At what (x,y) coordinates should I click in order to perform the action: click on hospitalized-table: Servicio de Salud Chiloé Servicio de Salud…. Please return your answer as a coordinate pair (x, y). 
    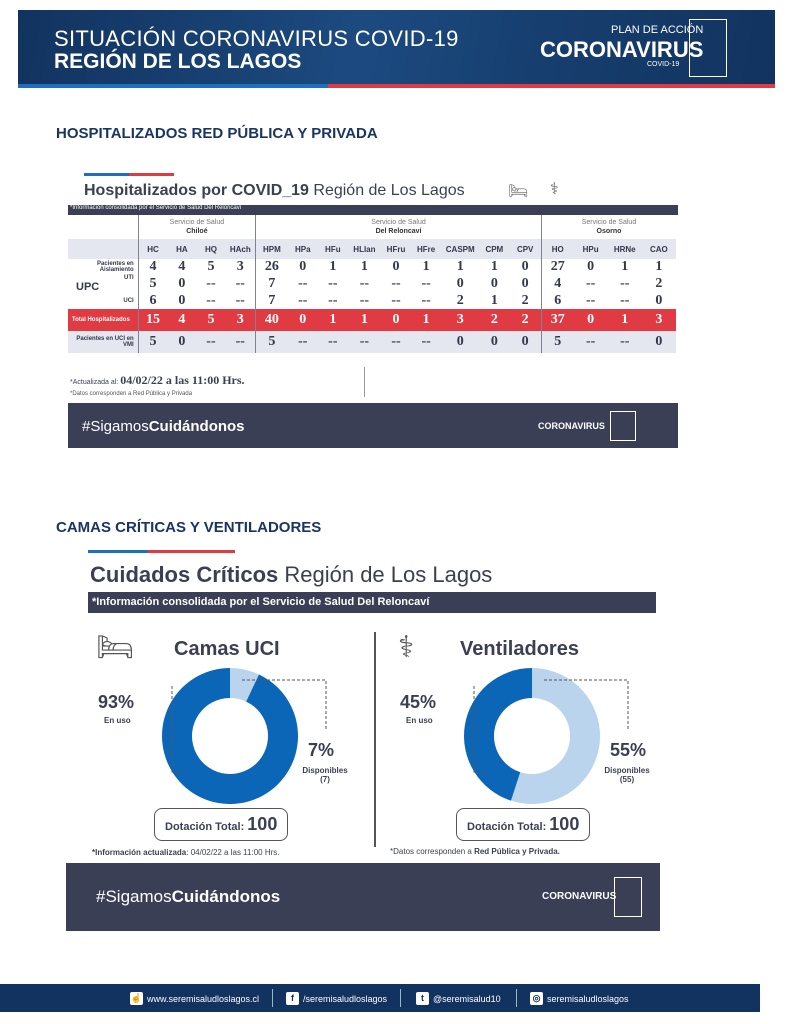
    Looking at the image, I should click on (372, 284).